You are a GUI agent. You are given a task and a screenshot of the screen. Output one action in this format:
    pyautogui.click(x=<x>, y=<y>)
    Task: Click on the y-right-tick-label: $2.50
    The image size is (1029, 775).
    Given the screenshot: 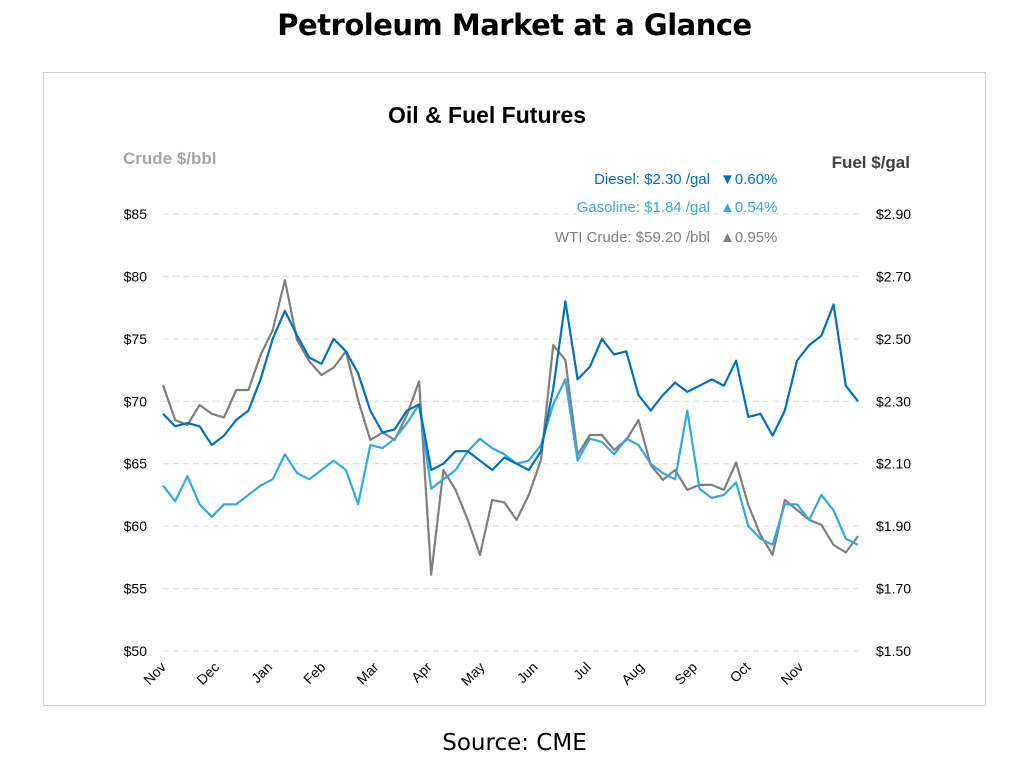 What is the action you would take?
    pyautogui.click(x=893, y=339)
    